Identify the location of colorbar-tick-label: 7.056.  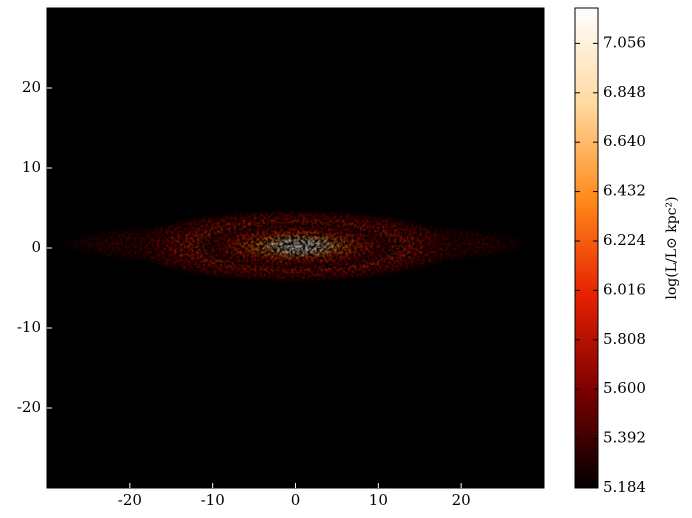
(624, 42).